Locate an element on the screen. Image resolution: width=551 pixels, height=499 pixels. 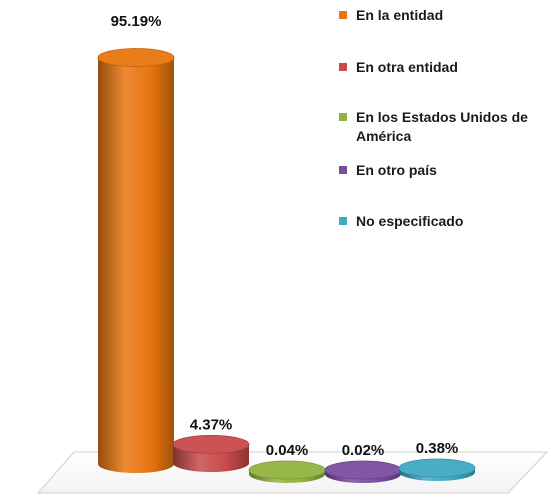
legend-label-5: No especificado is located at coordinates (410, 221).